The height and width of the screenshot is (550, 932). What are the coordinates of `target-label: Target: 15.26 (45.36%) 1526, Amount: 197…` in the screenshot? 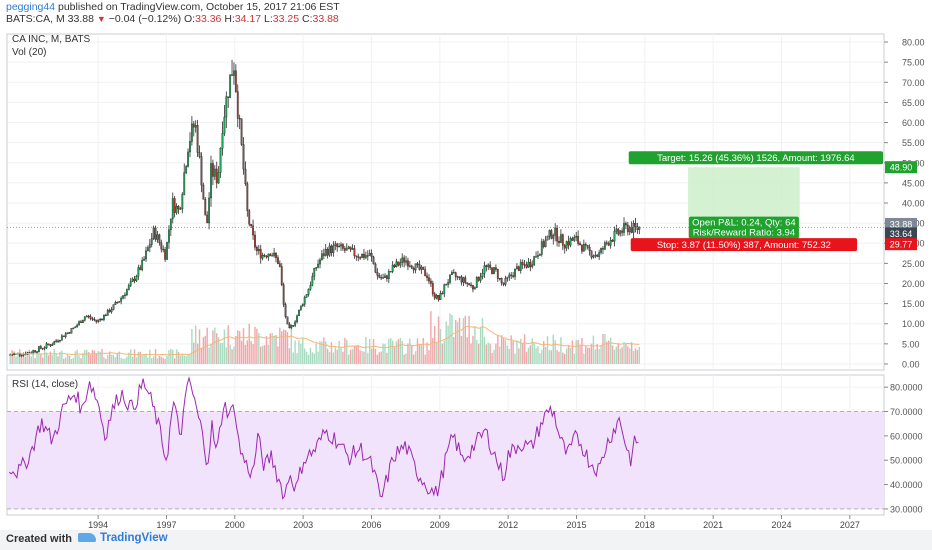 It's located at (756, 158).